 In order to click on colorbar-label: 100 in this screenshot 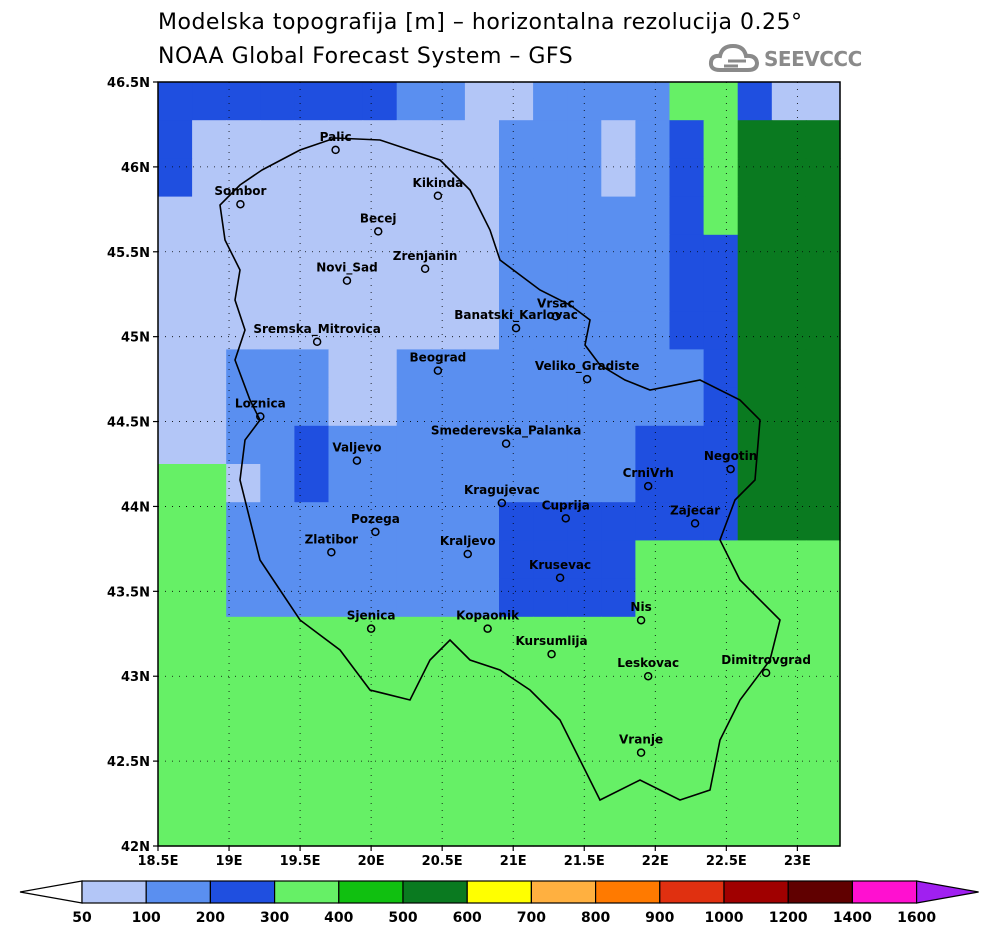, I will do `click(146, 918)`.